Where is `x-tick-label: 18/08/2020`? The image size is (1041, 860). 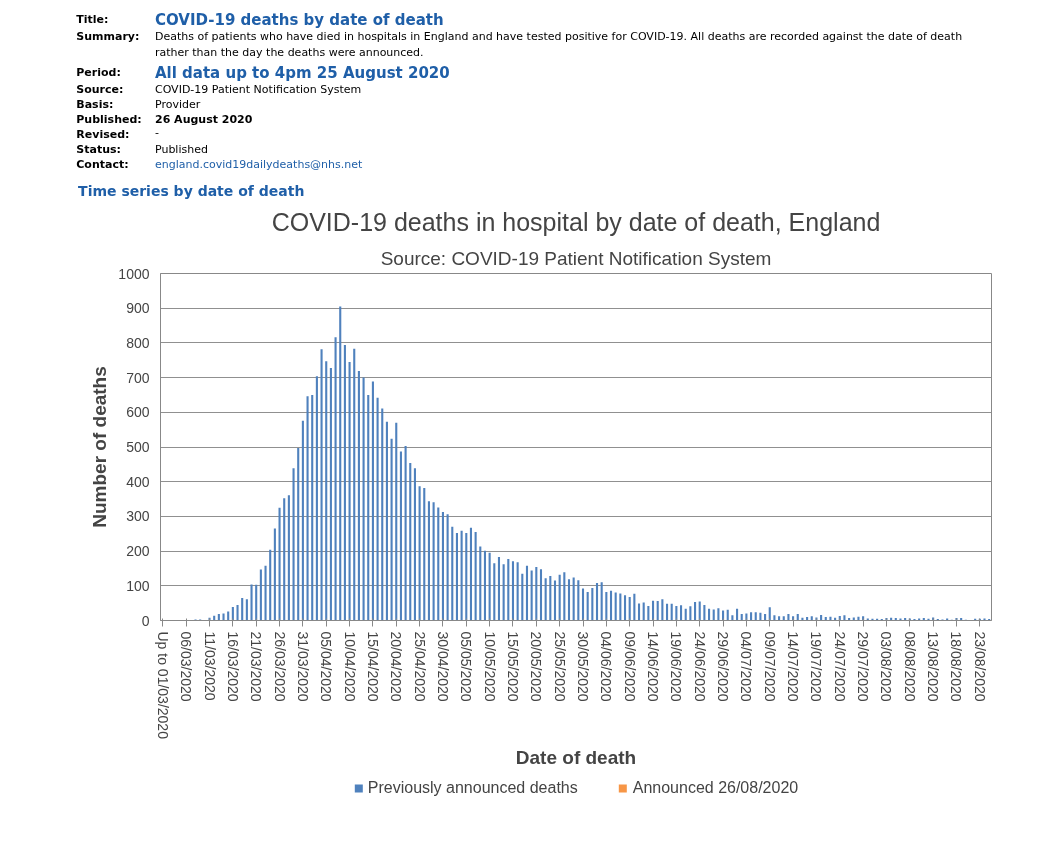
x-tick-label: 18/08/2020 is located at coordinates (956, 666).